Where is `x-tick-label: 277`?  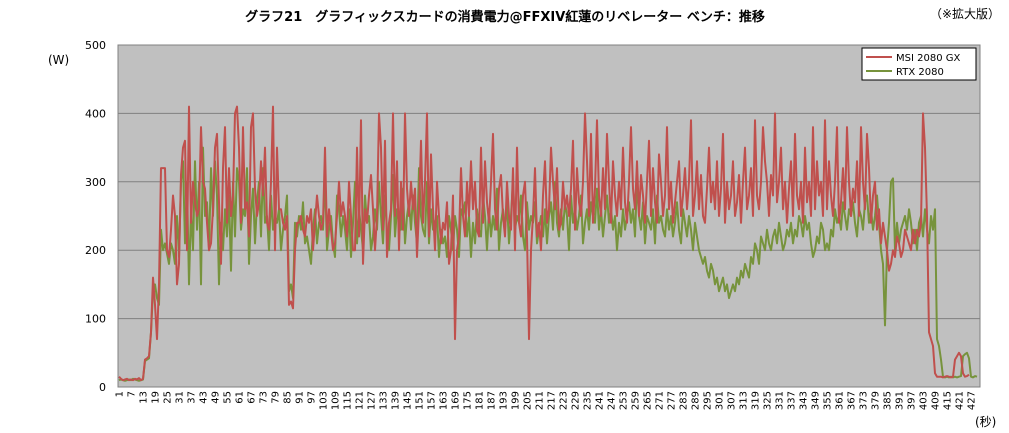
x-tick-label: 277 is located at coordinates (672, 400).